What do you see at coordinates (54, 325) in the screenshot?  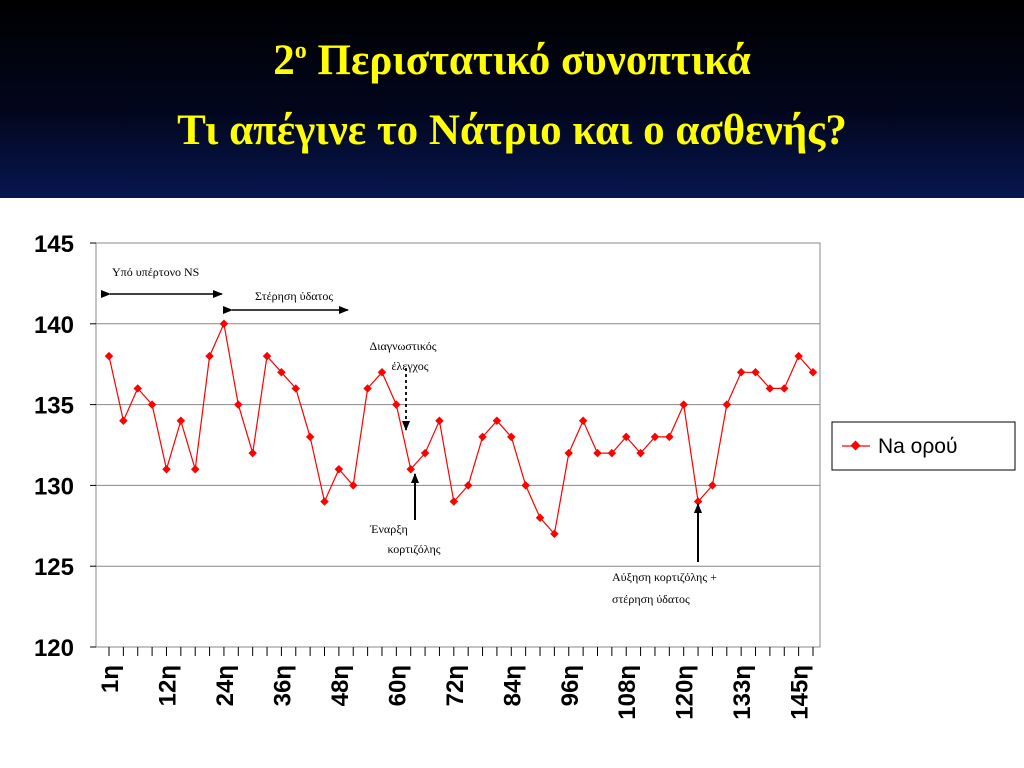 I see `y-tick-label: 140` at bounding box center [54, 325].